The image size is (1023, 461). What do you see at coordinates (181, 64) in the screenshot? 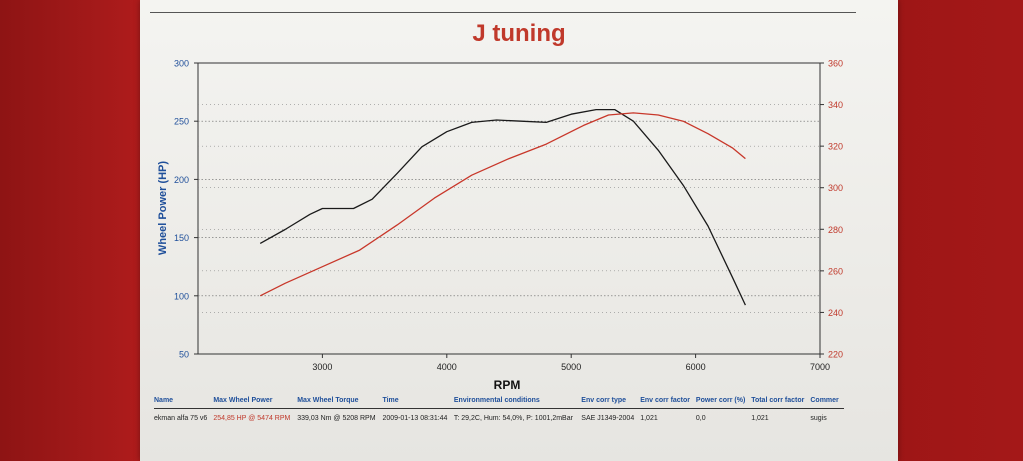
I see `y-tick-label: 300` at bounding box center [181, 64].